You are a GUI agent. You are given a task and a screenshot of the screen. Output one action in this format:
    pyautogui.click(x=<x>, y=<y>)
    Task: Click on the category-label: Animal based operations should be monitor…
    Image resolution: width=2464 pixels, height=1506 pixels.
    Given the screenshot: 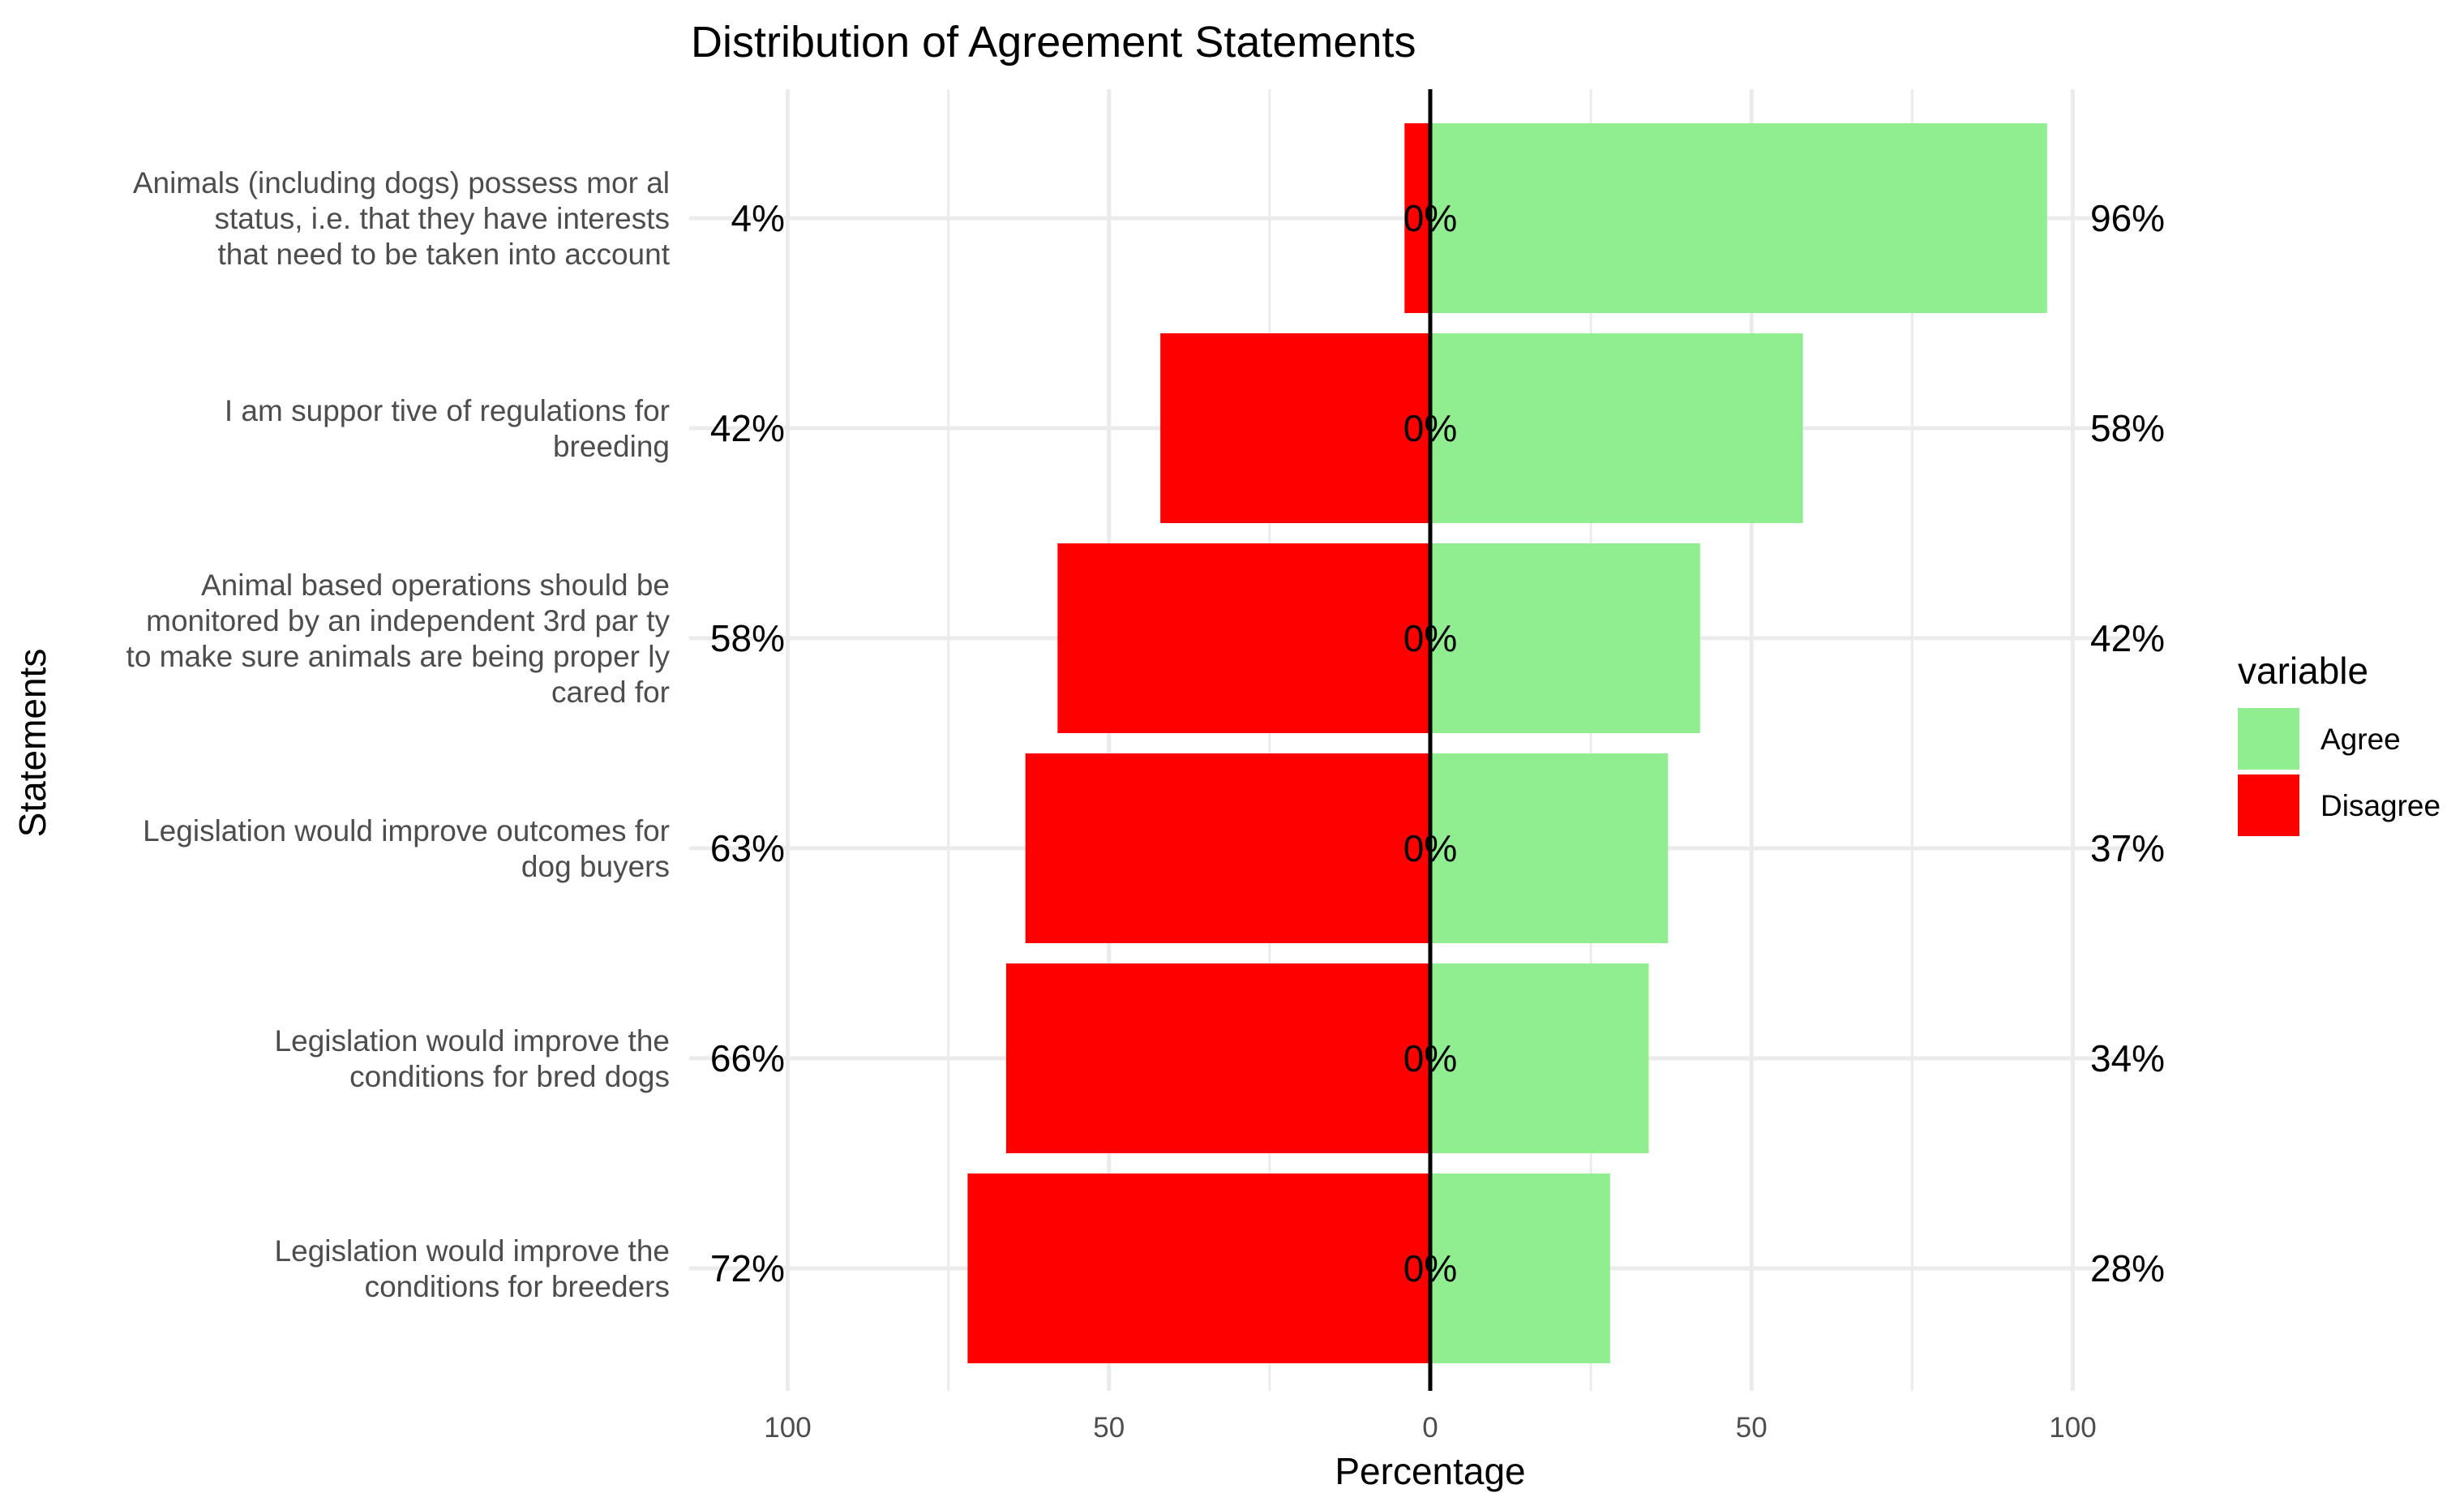 What is the action you would take?
    pyautogui.click(x=398, y=639)
    